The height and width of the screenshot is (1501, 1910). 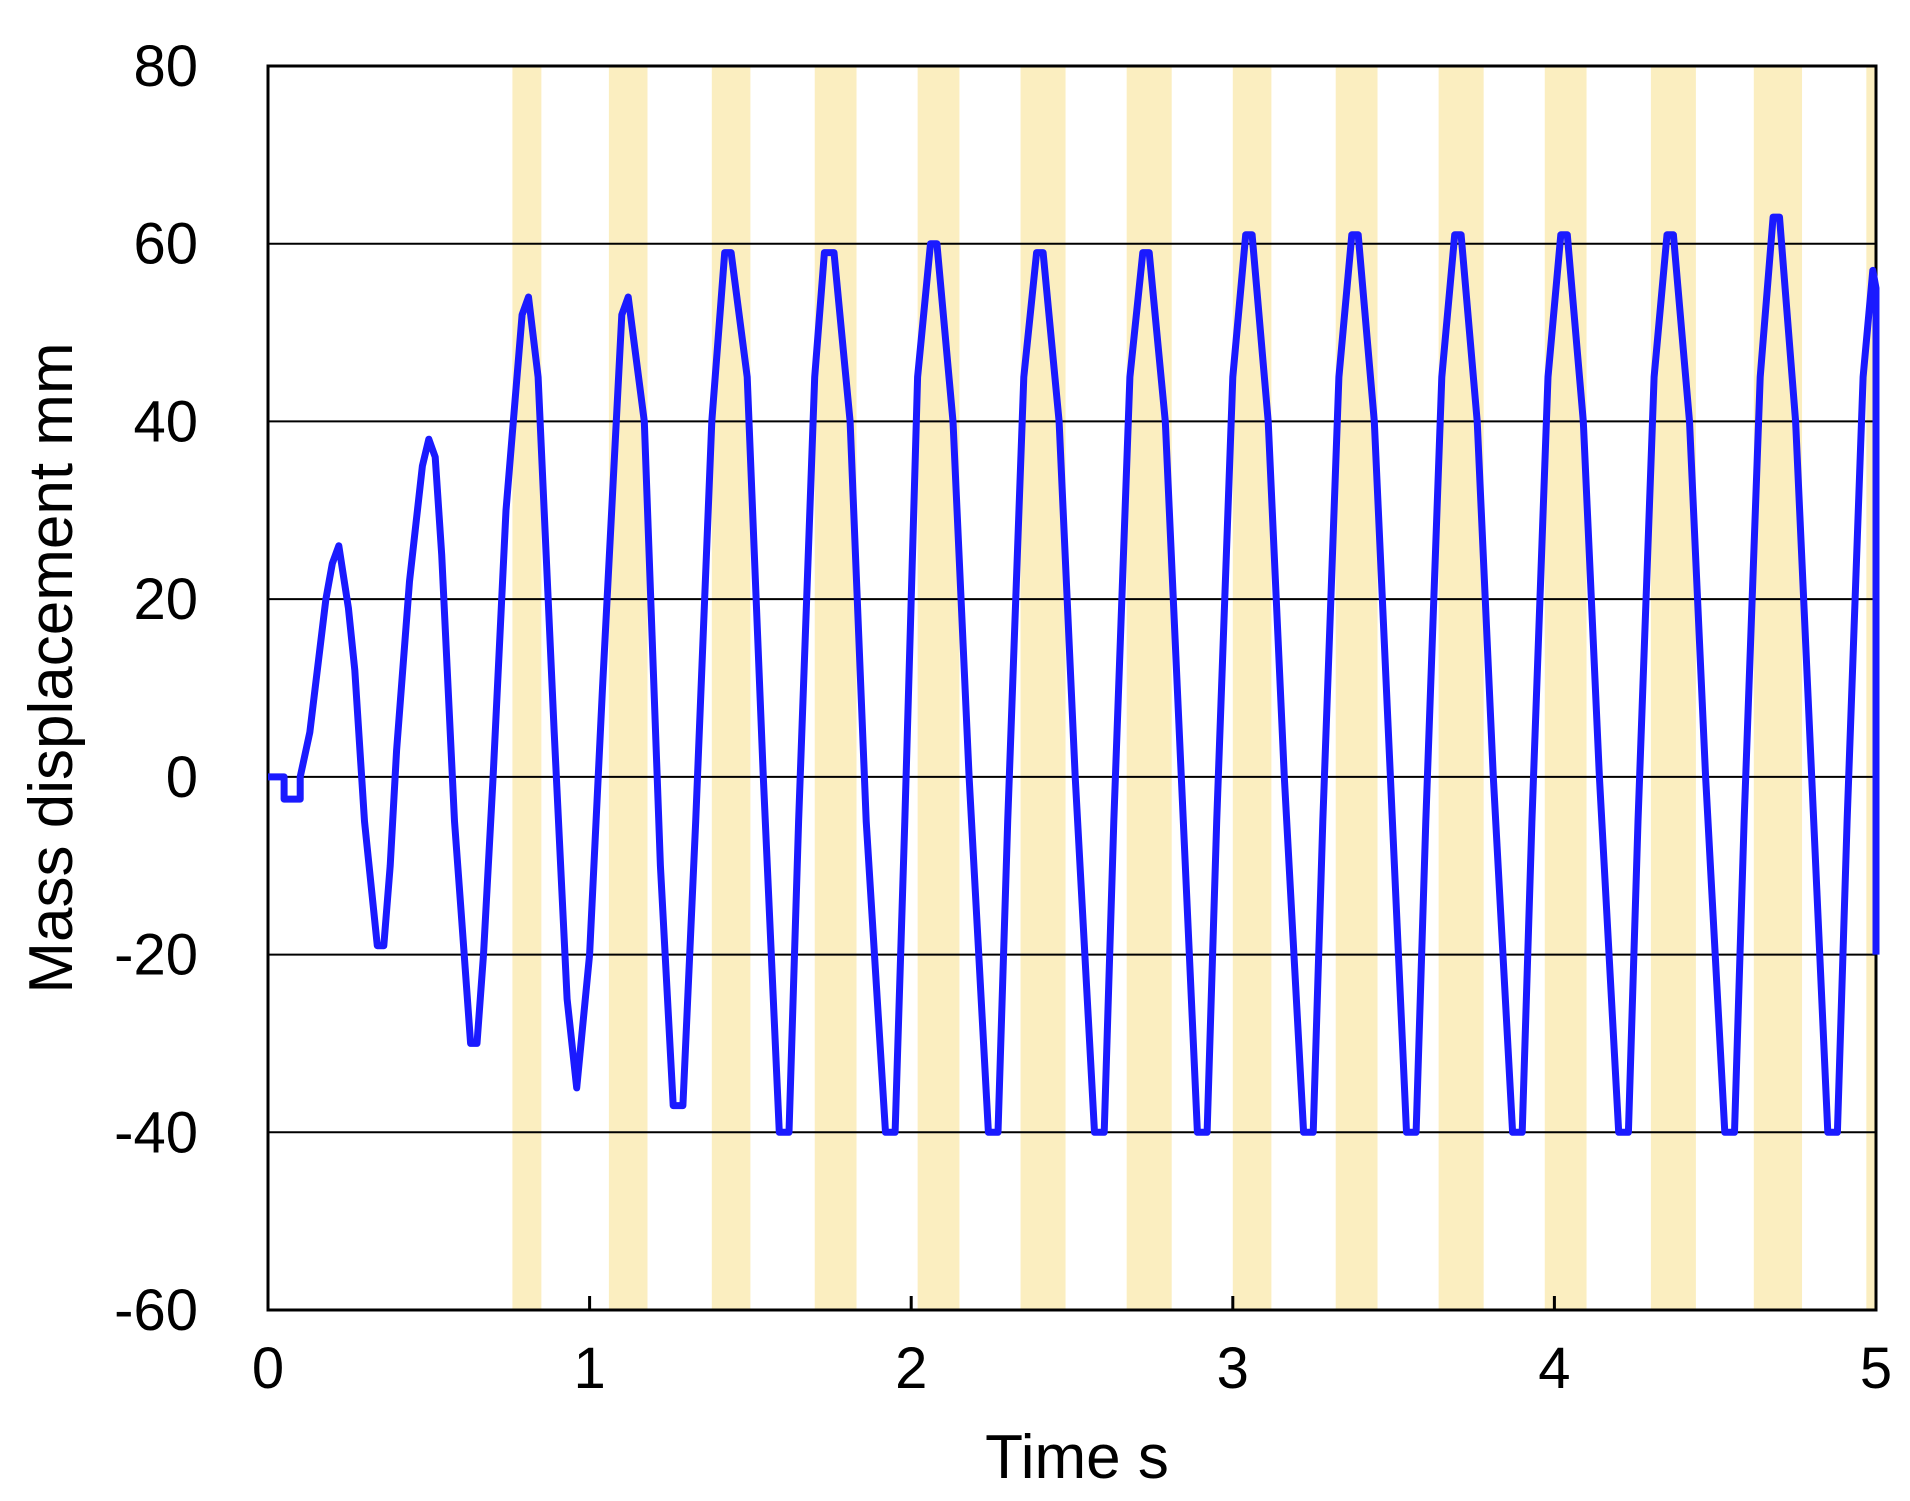 What do you see at coordinates (1077, 1457) in the screenshot?
I see `x-axis-title: Time s` at bounding box center [1077, 1457].